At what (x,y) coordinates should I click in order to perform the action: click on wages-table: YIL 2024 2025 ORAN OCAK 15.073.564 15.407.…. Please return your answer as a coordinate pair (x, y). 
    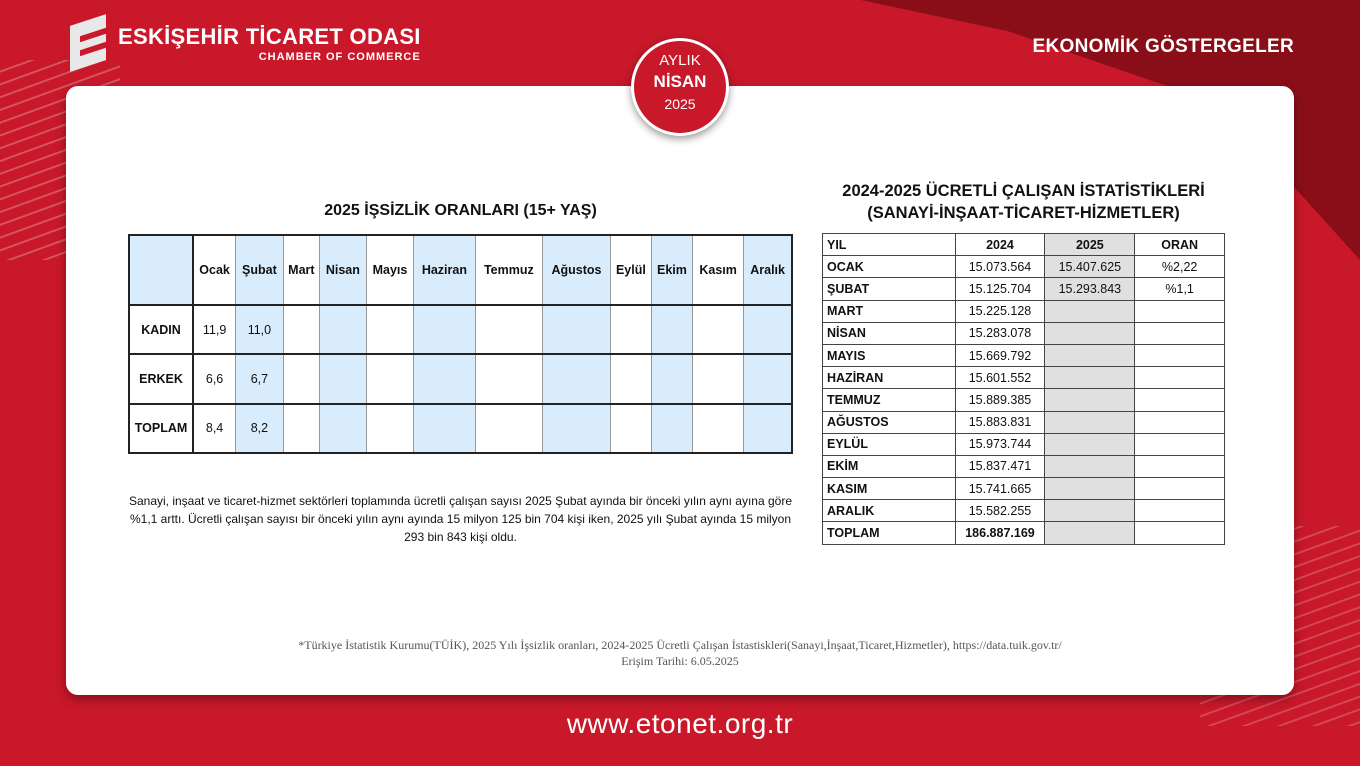
    Looking at the image, I should click on (1023, 388).